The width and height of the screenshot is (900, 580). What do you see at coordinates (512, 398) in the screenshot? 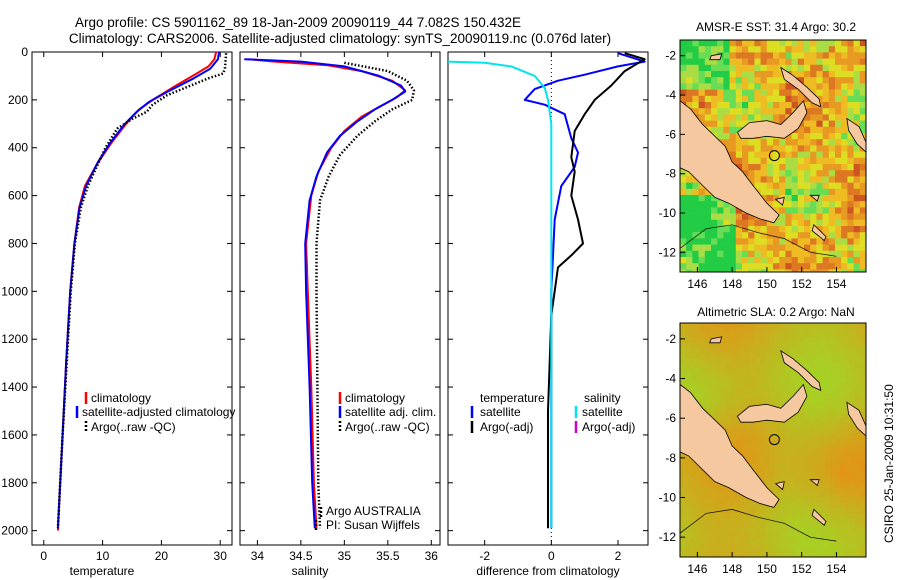
I see `legend-heading-temperature: temperature` at bounding box center [512, 398].